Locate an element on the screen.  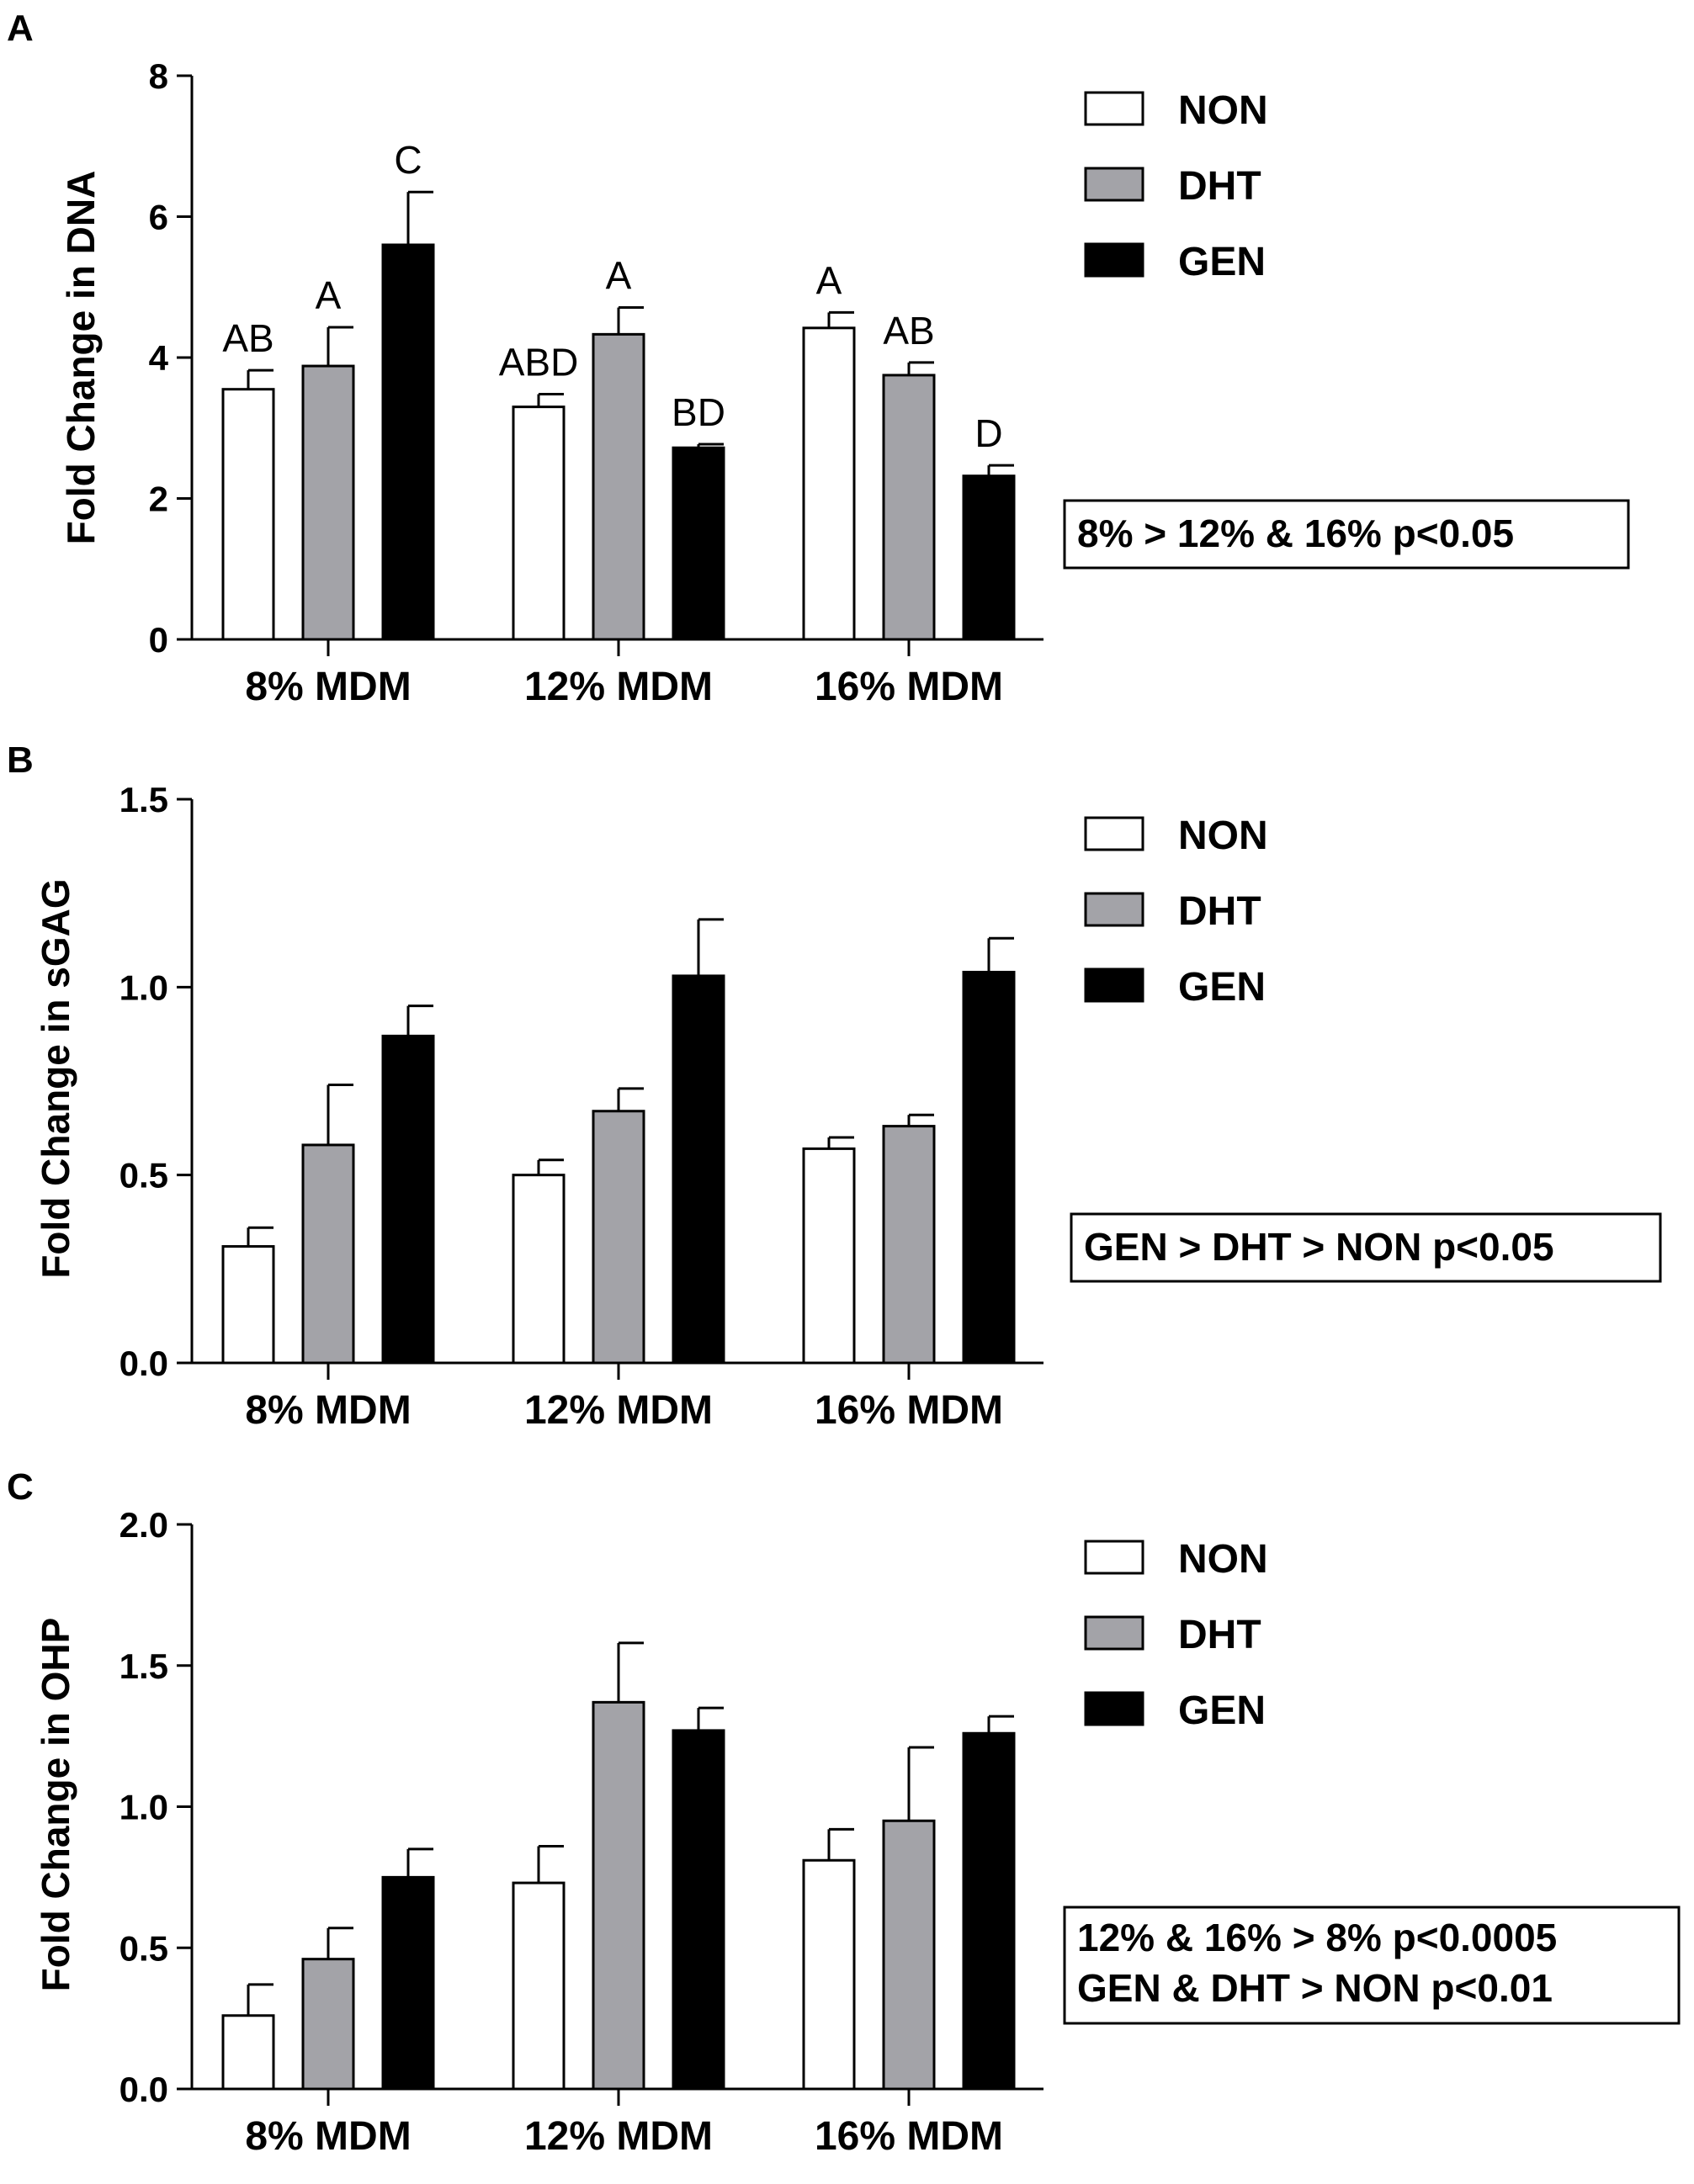
significance-label: ABD is located at coordinates (539, 362).